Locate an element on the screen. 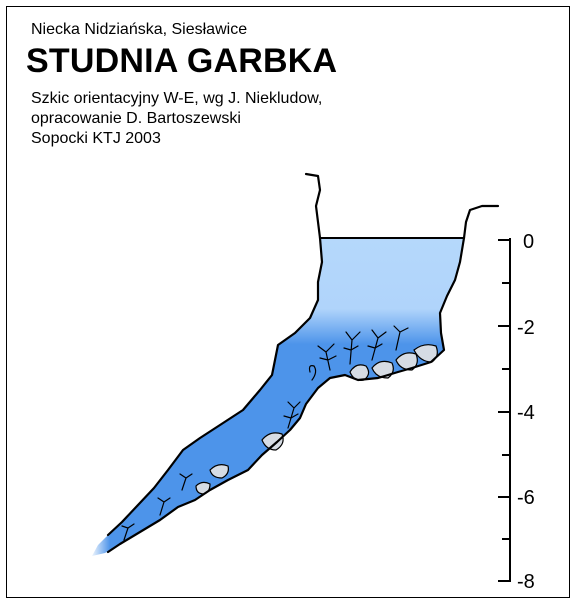 This screenshot has width=580, height=604. depth-tick-2: -2 is located at coordinates (526, 328).